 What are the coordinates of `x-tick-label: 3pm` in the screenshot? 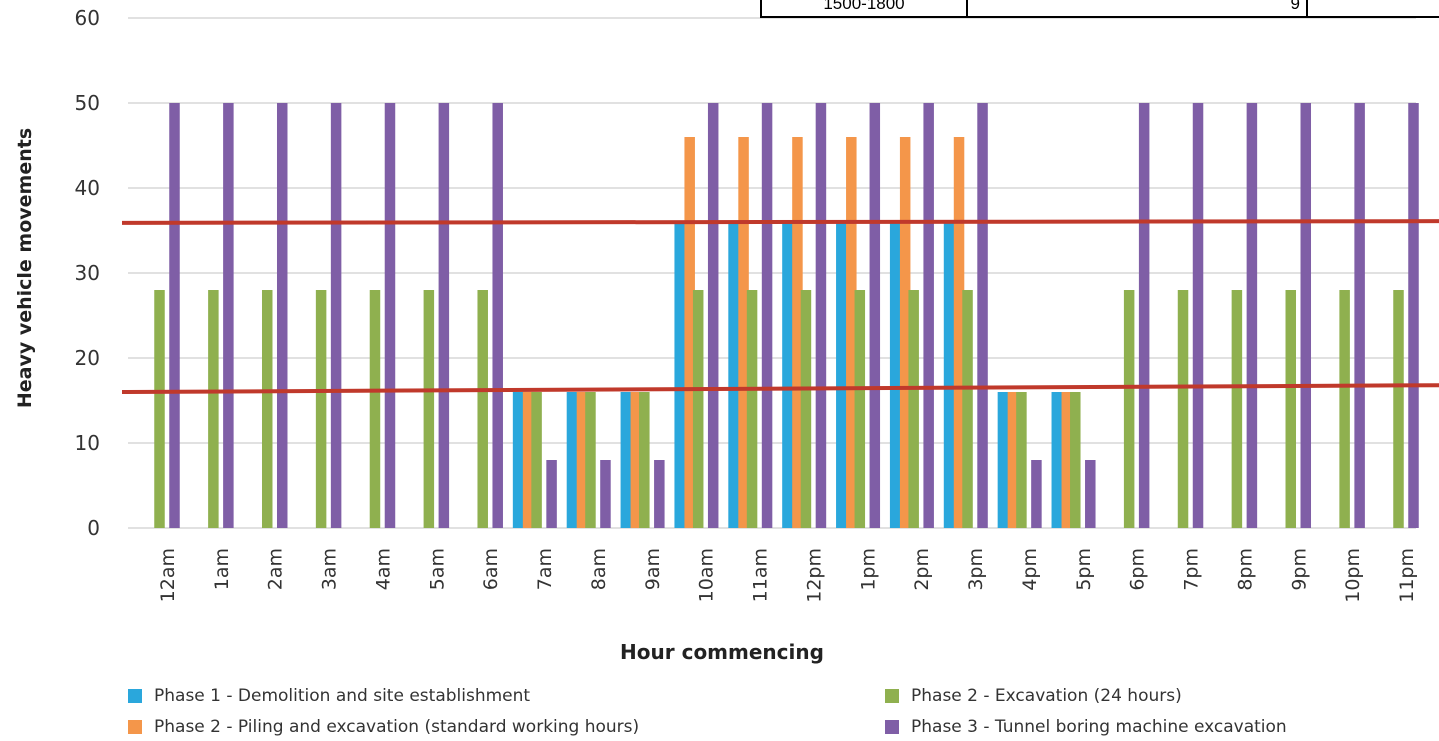 It's located at (976, 569).